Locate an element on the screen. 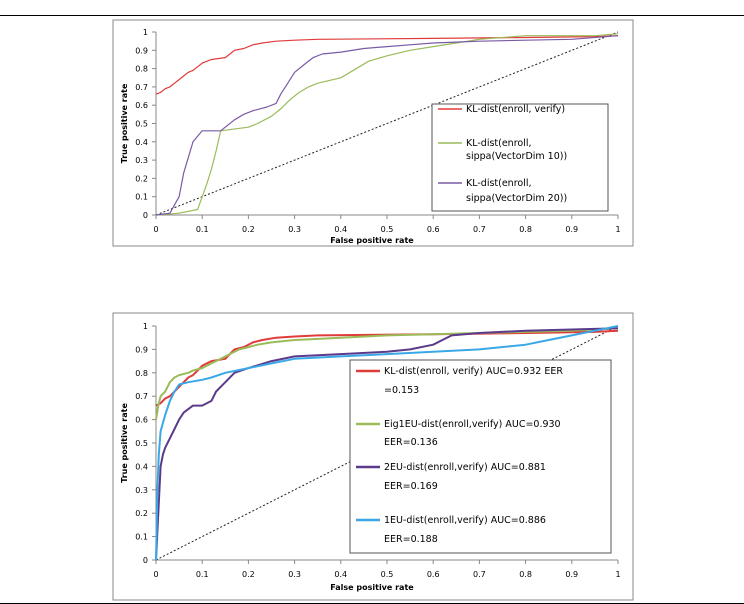 This screenshot has height=604, width=744. legend-label: EER=0.136 is located at coordinates (411, 442).